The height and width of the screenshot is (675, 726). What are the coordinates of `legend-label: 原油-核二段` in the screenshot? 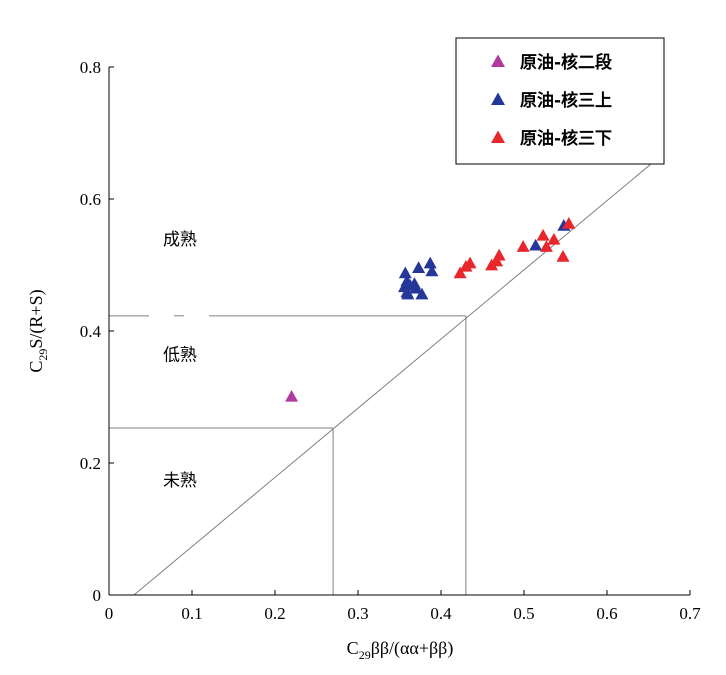 It's located at (566, 62).